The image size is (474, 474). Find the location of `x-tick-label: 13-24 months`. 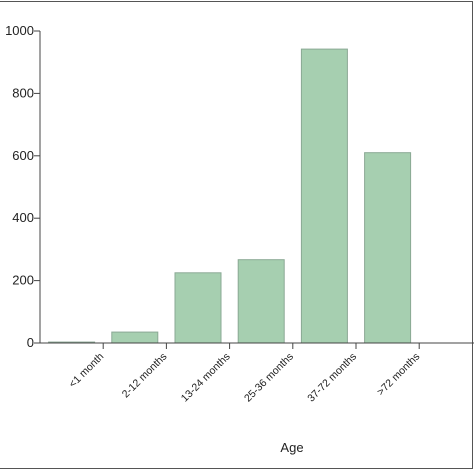

x-tick-label: 13-24 months is located at coordinates (206, 378).